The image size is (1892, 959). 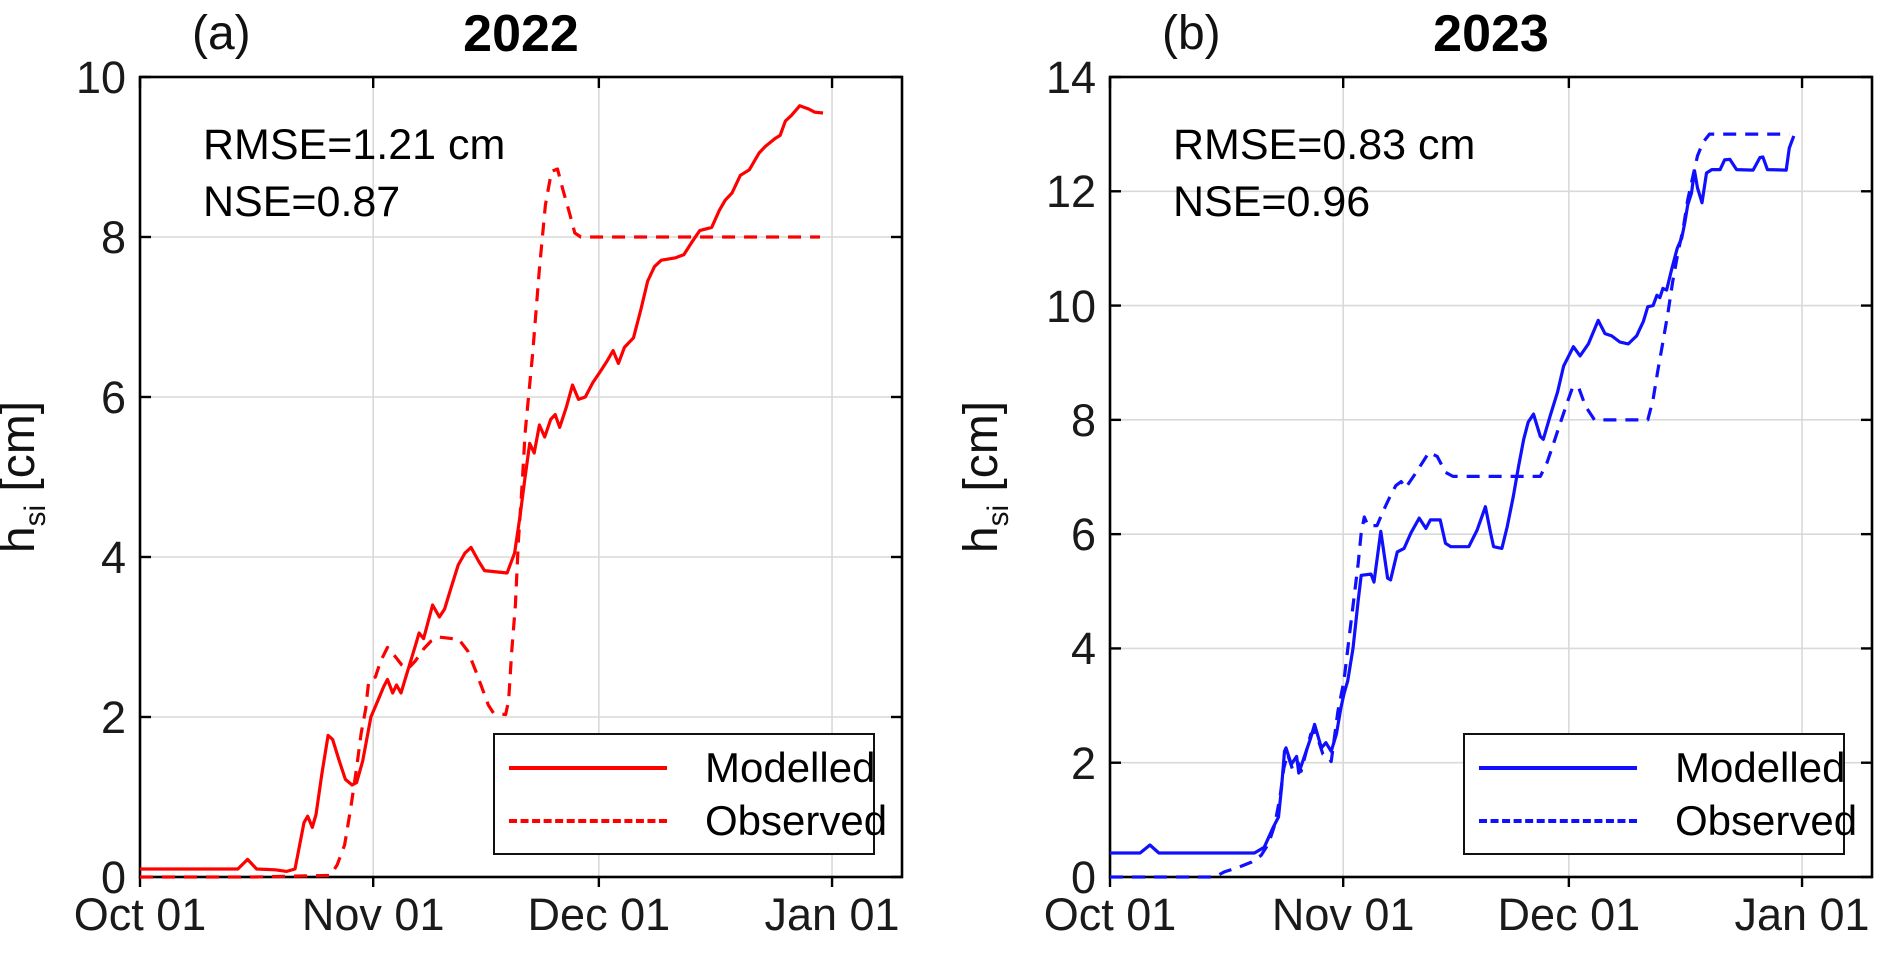 What do you see at coordinates (1324, 145) in the screenshot?
I see `rmse-annotation: RMSE=0.83 cm` at bounding box center [1324, 145].